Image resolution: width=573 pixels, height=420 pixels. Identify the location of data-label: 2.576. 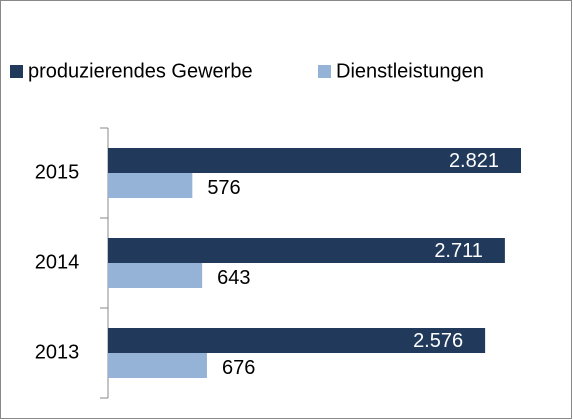
(438, 341).